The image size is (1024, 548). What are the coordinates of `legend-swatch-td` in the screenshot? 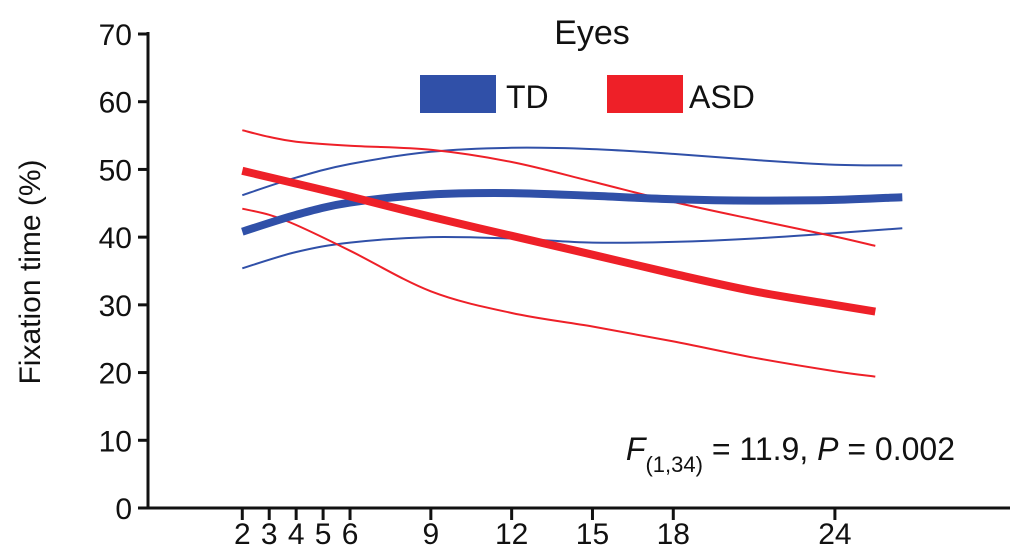 It's located at (458, 94).